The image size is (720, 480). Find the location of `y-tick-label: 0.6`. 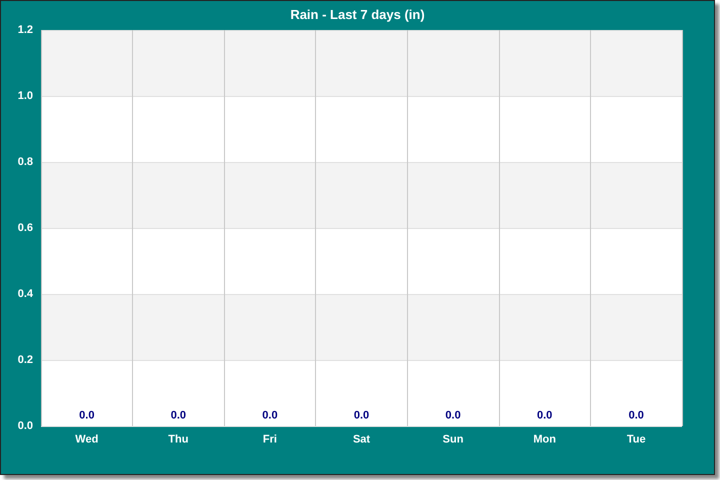

y-tick-label: 0.6 is located at coordinates (25, 228).